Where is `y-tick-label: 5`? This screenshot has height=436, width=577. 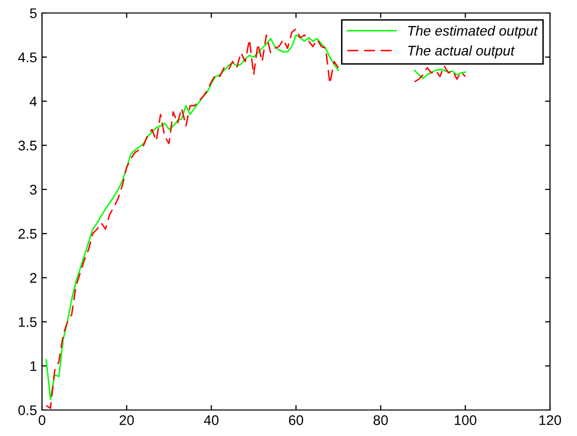
y-tick-label: 5 is located at coordinates (33, 13).